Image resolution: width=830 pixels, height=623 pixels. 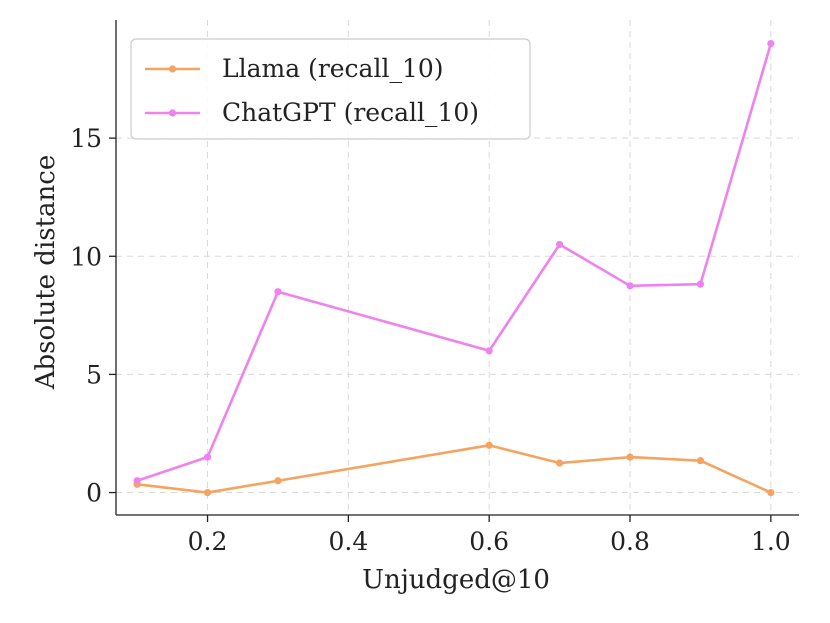 I want to click on x-tick-label: 0.6, so click(x=489, y=541).